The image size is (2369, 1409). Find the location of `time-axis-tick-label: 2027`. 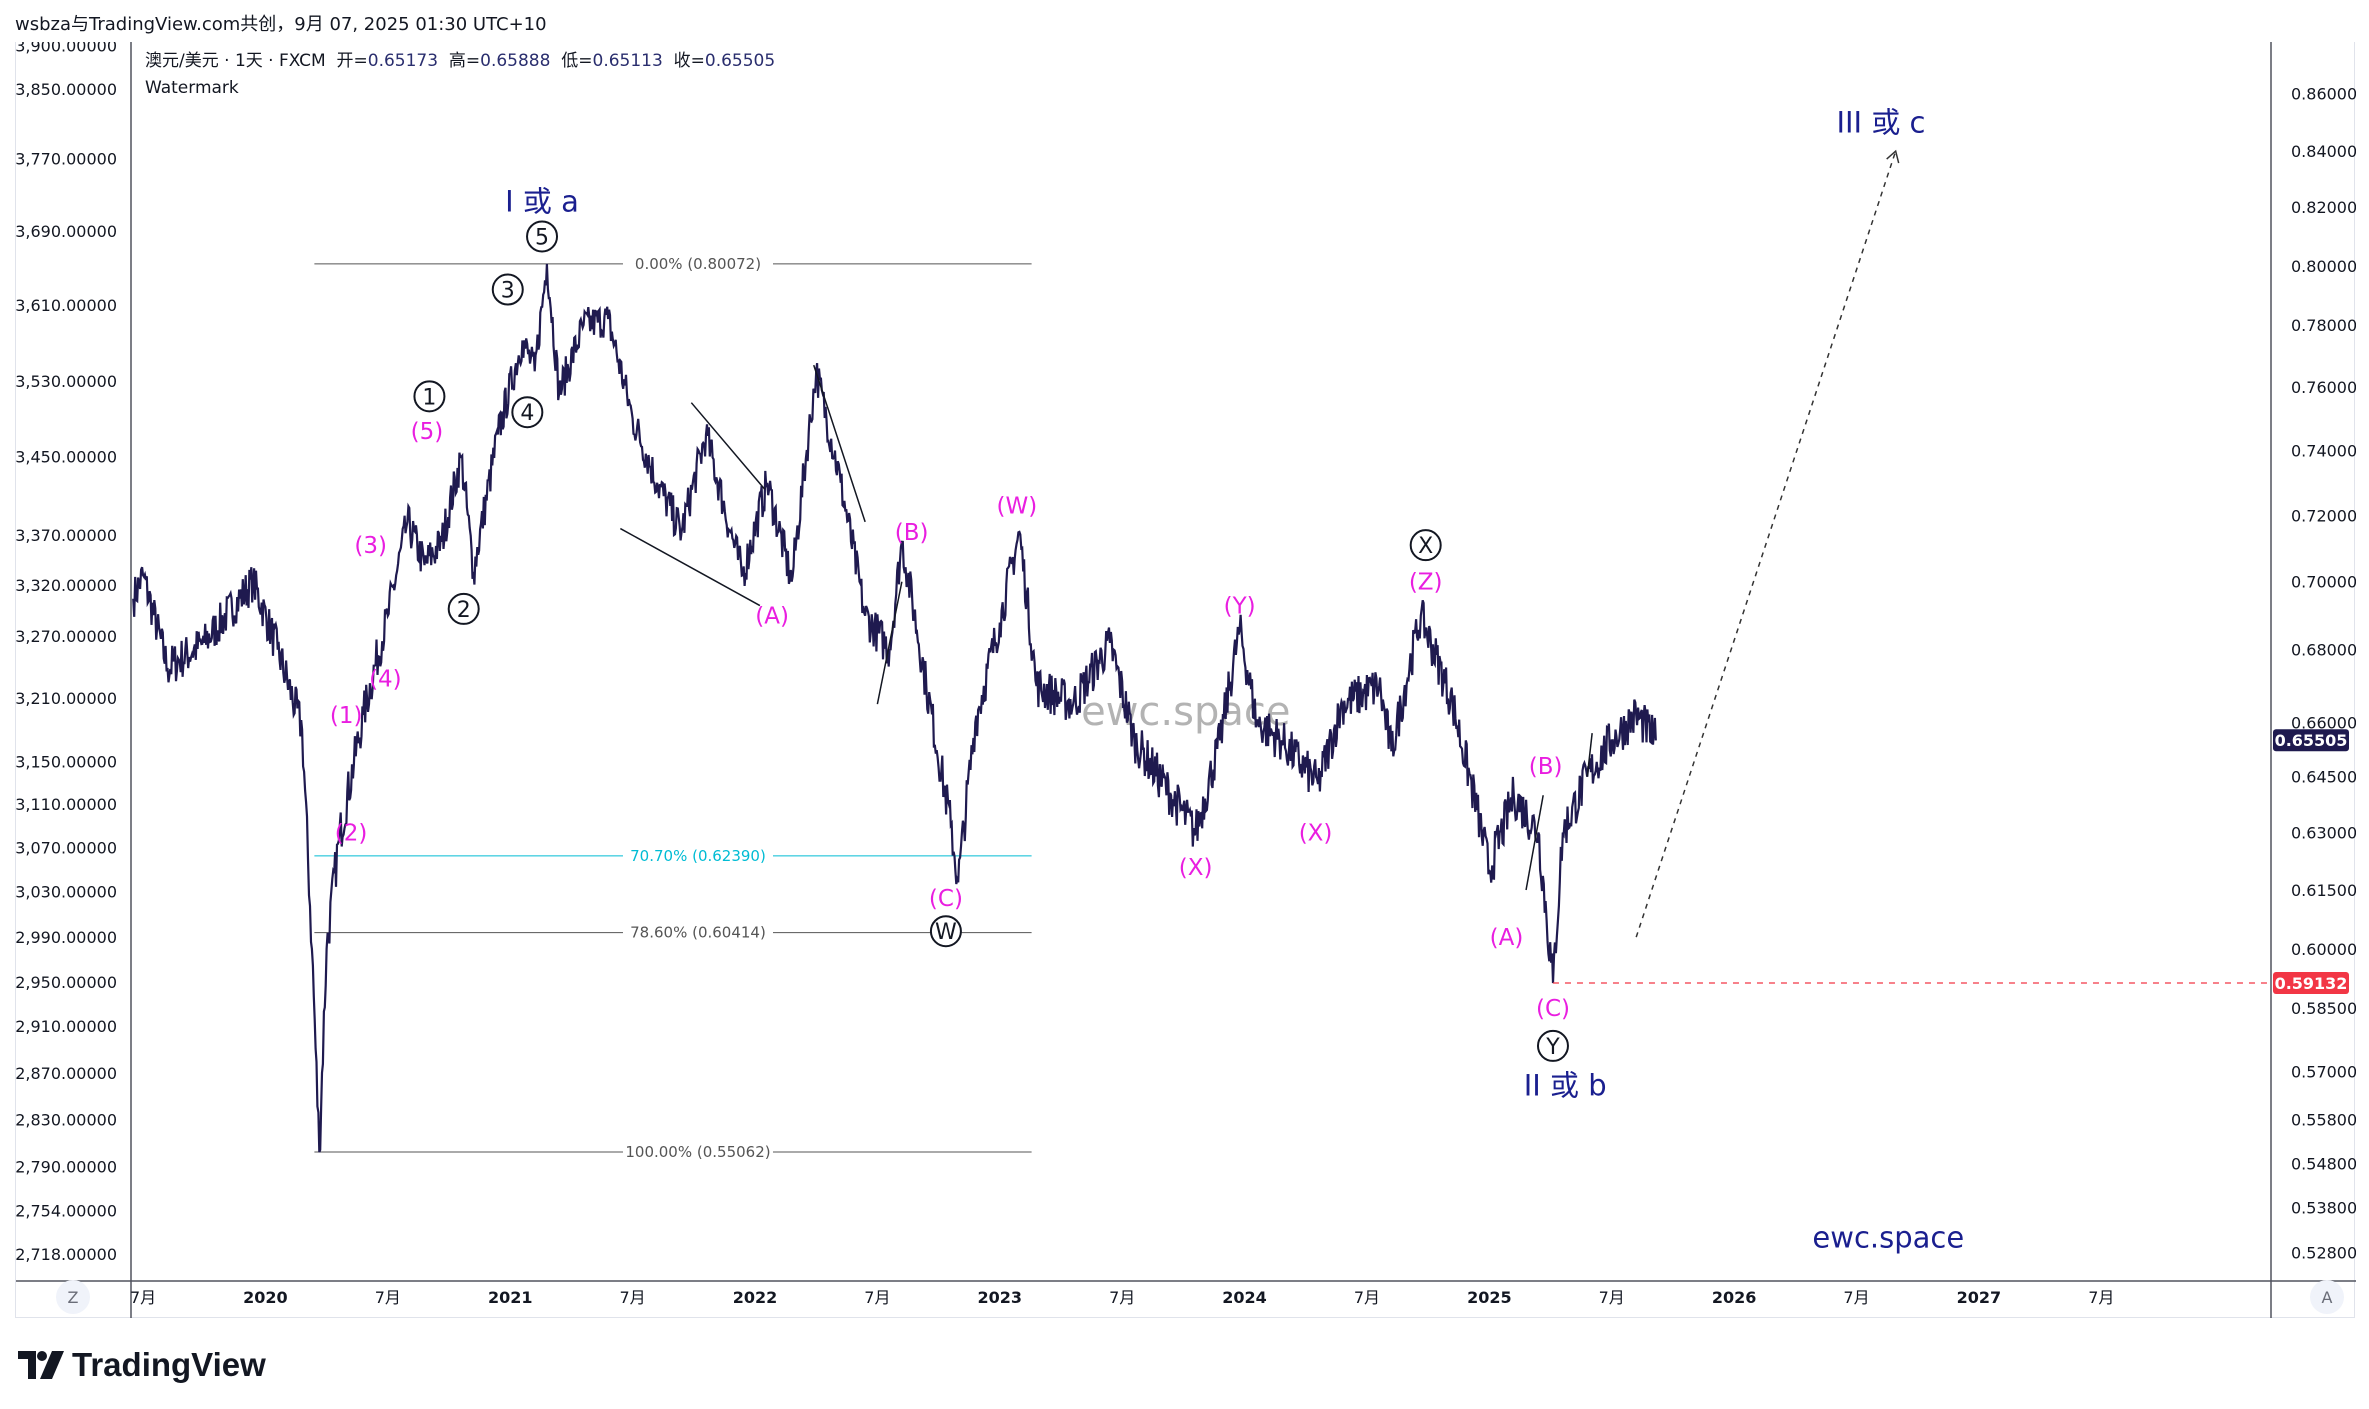

time-axis-tick-label: 2027 is located at coordinates (1979, 1297).